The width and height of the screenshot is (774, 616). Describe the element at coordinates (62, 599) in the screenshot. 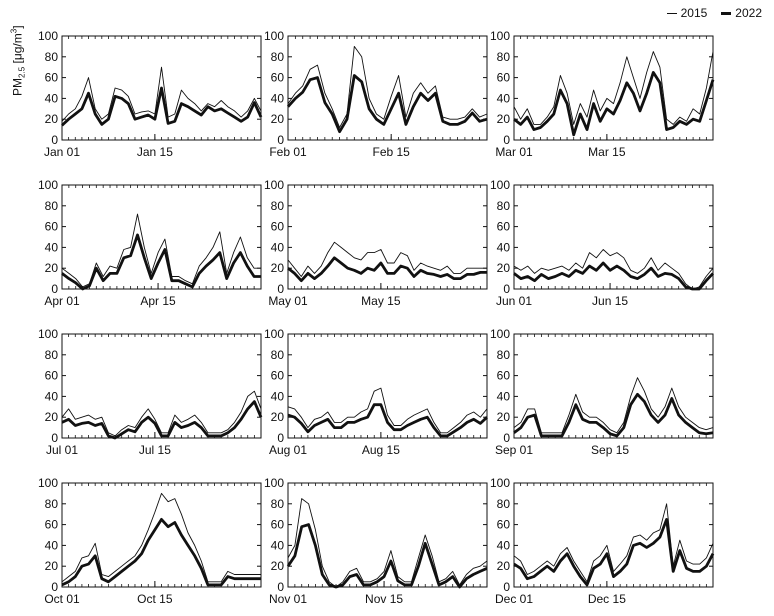

I see `x-tick-label-oct-1: Oct 01` at that location.